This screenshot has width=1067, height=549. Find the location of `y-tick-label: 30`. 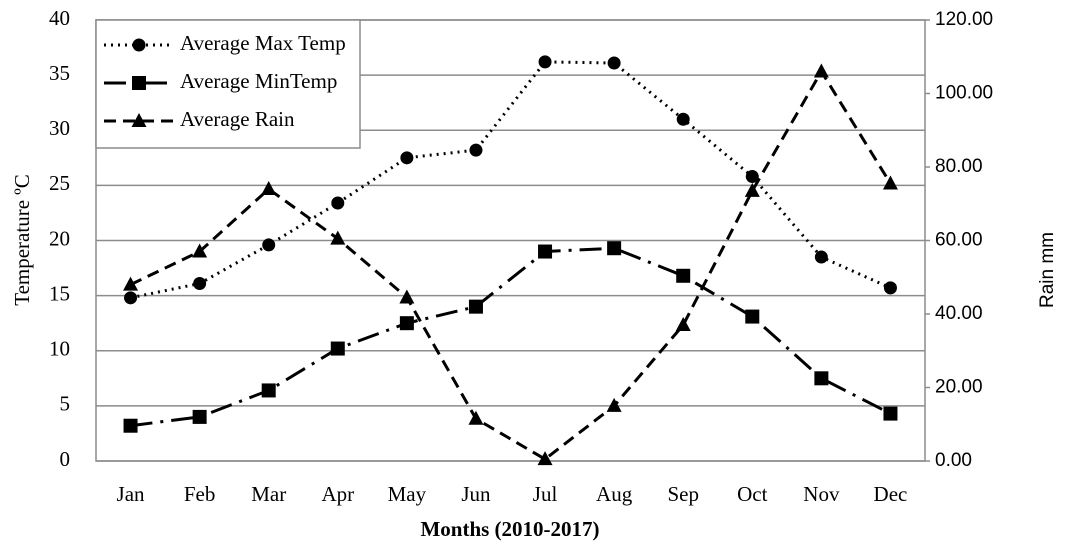

y-tick-label: 30 is located at coordinates (59, 128).